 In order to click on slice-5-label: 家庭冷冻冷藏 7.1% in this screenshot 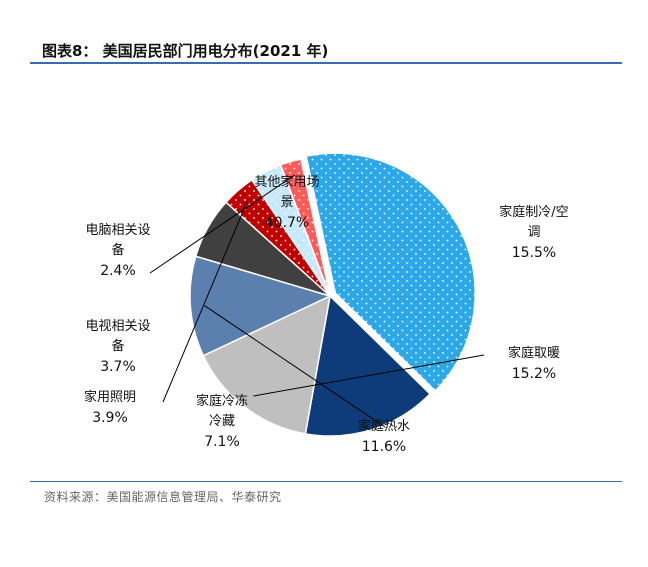, I will do `click(222, 421)`.